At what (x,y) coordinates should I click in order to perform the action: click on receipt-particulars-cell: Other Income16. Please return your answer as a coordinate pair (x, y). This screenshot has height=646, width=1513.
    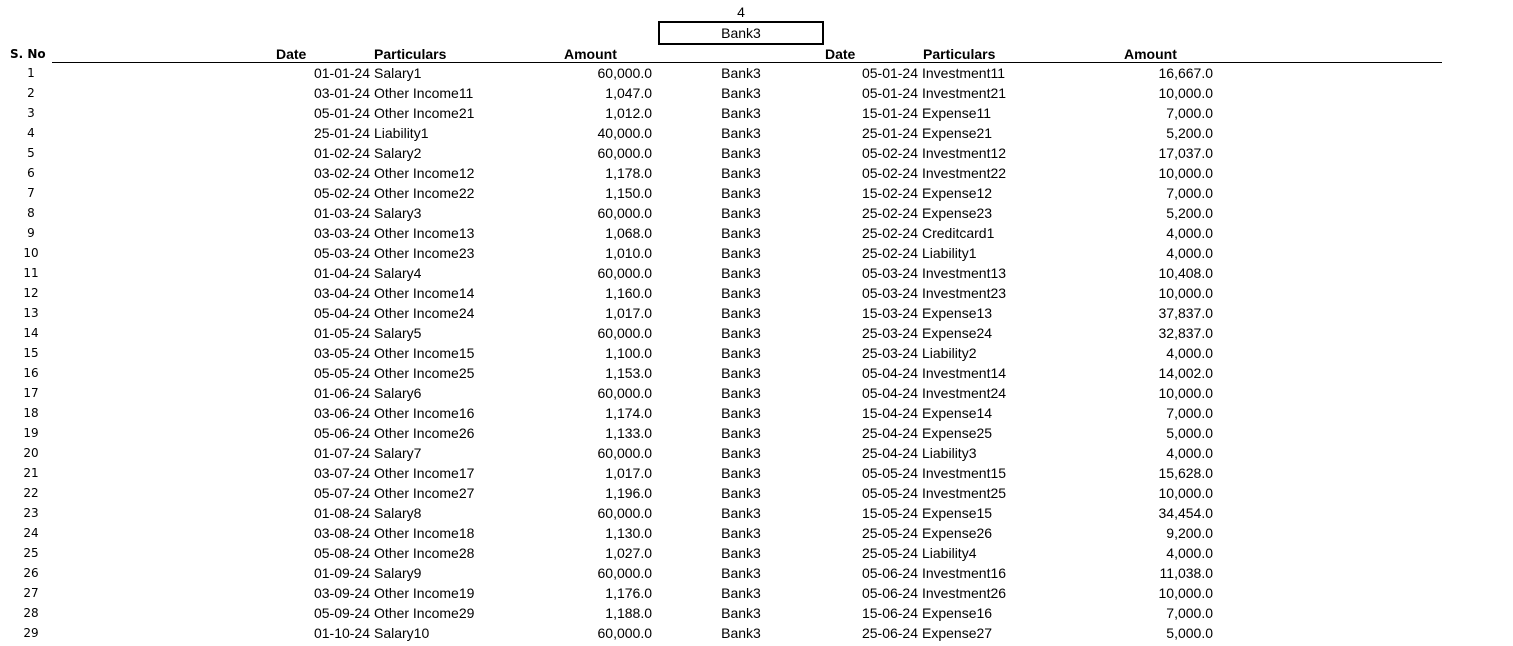
    Looking at the image, I should click on (424, 413).